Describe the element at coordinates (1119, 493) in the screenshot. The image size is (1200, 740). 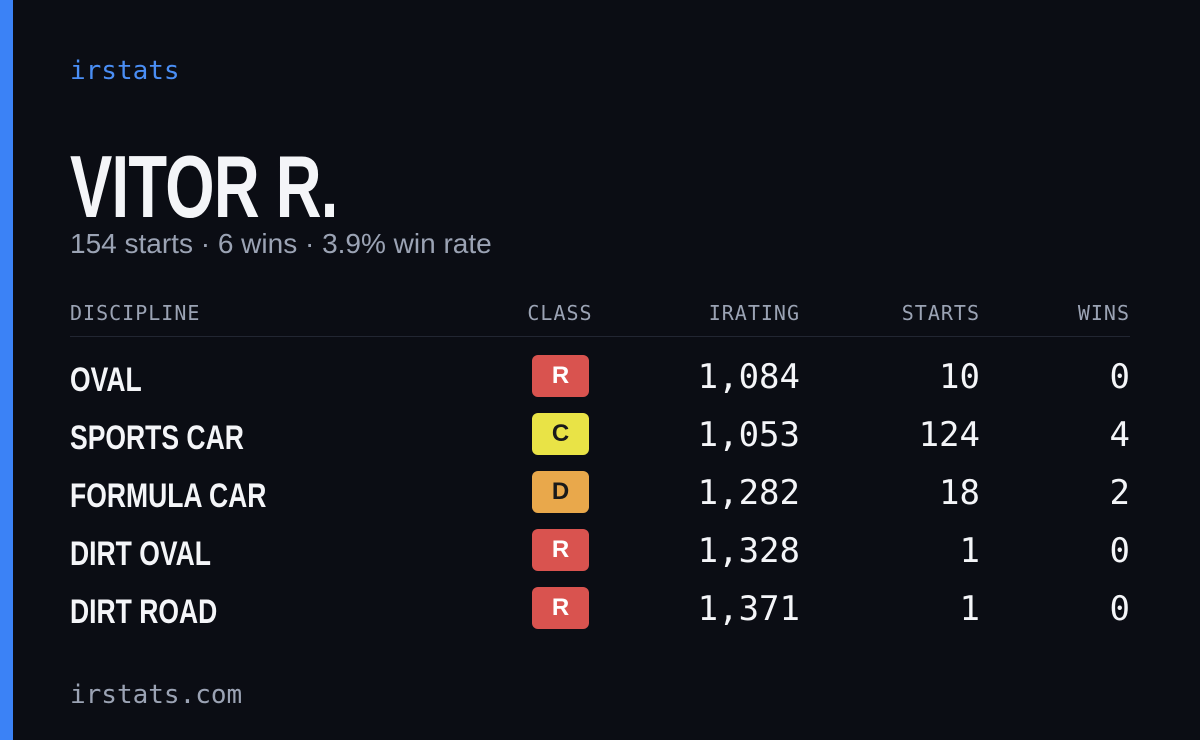
I see `wins: 2` at that location.